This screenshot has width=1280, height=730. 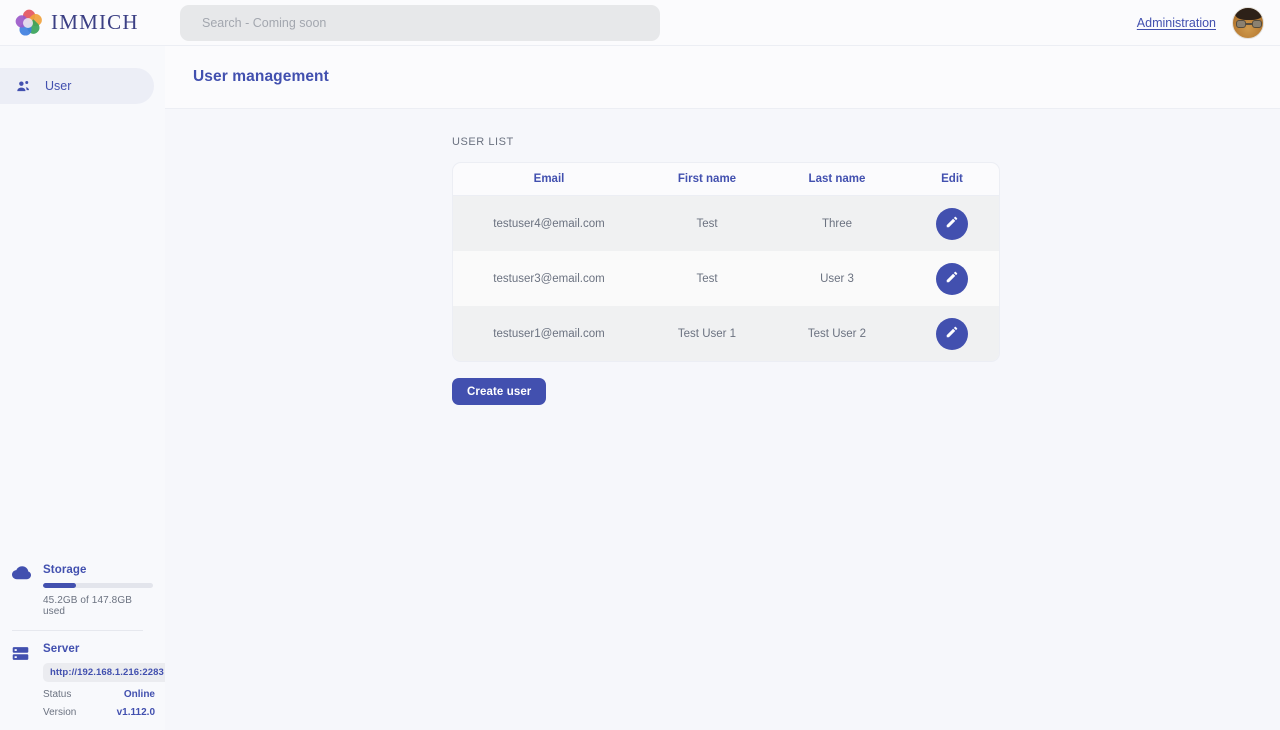 I want to click on cell-last-name: Test User 2, so click(x=837, y=333).